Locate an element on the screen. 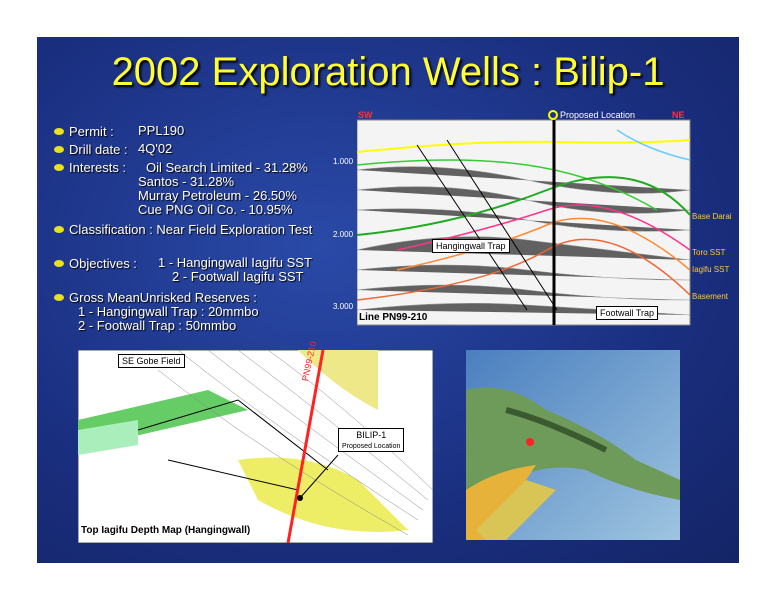 This screenshot has width=776, height=600. label: Drill date : is located at coordinates (98, 149).